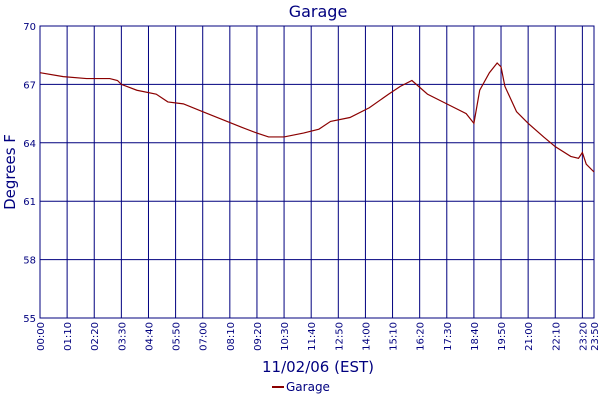 The width and height of the screenshot is (600, 400). Describe the element at coordinates (95, 336) in the screenshot. I see `x-tick-label: 02:20` at that location.